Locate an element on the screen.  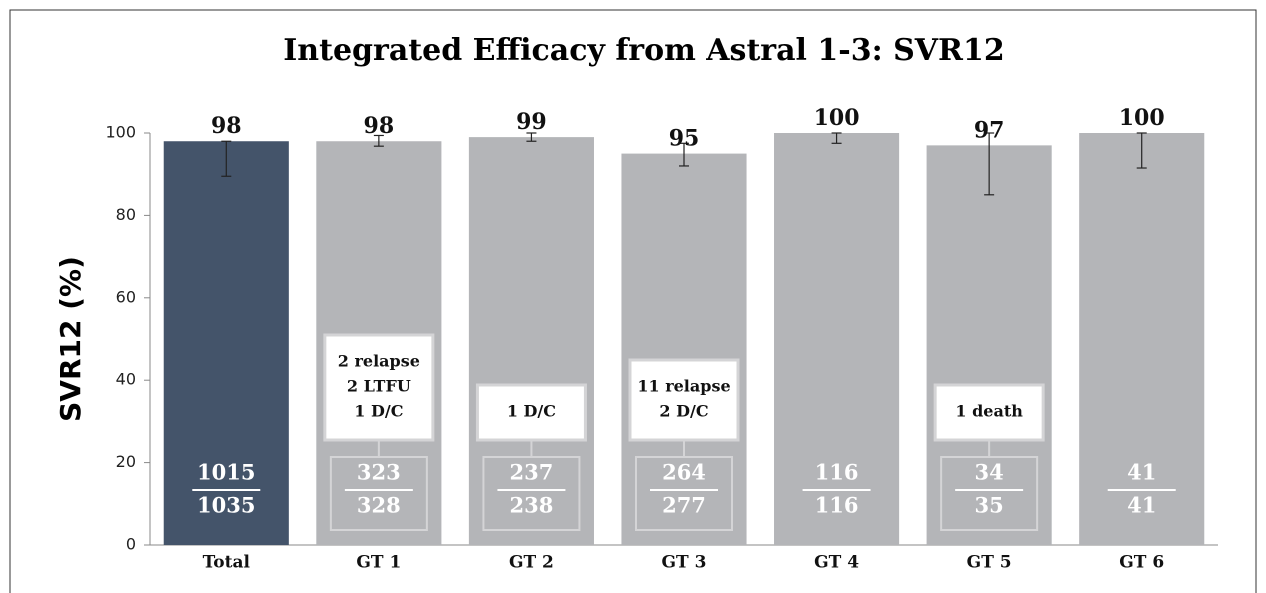
denominator: 41 is located at coordinates (1141, 505).